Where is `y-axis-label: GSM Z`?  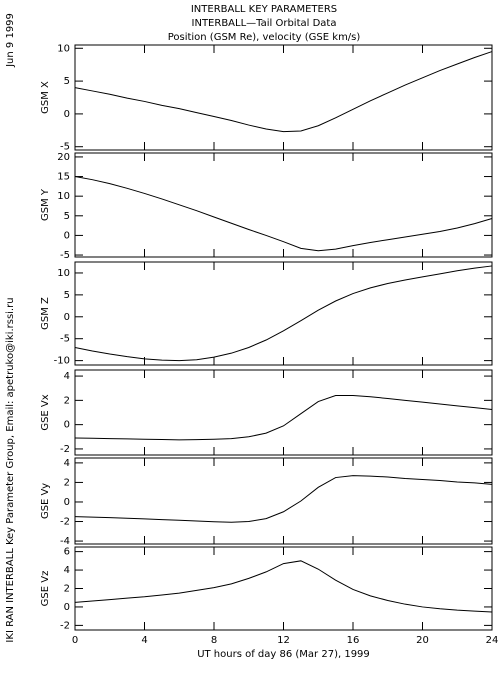 y-axis-label: GSM Z is located at coordinates (45, 313).